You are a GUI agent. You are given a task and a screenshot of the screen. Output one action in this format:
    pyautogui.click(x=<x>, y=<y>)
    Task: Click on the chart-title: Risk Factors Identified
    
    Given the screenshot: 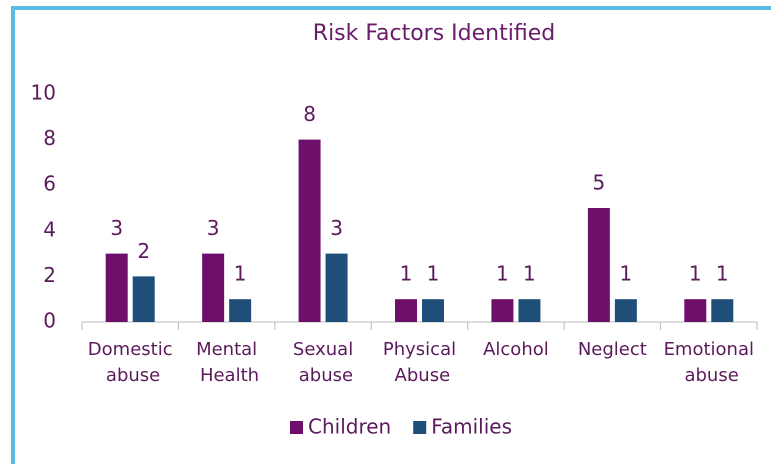 What is the action you would take?
    pyautogui.click(x=434, y=33)
    